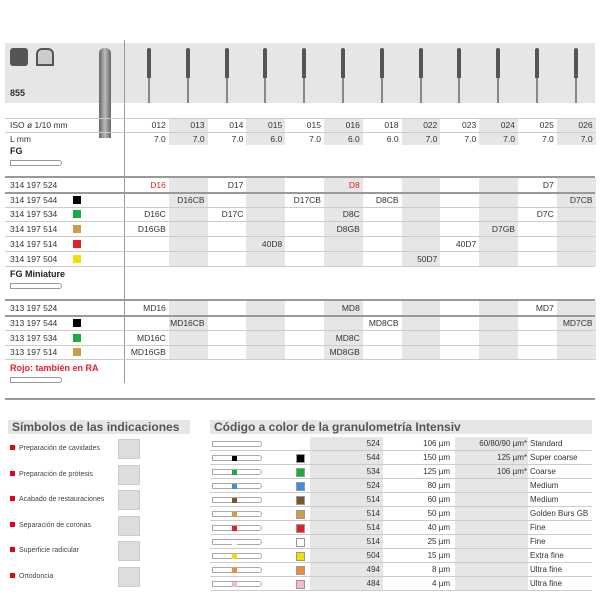 Image resolution: width=600 pixels, height=600 pixels. What do you see at coordinates (543, 471) in the screenshot?
I see `grit-name: Coarse` at bounding box center [543, 471].